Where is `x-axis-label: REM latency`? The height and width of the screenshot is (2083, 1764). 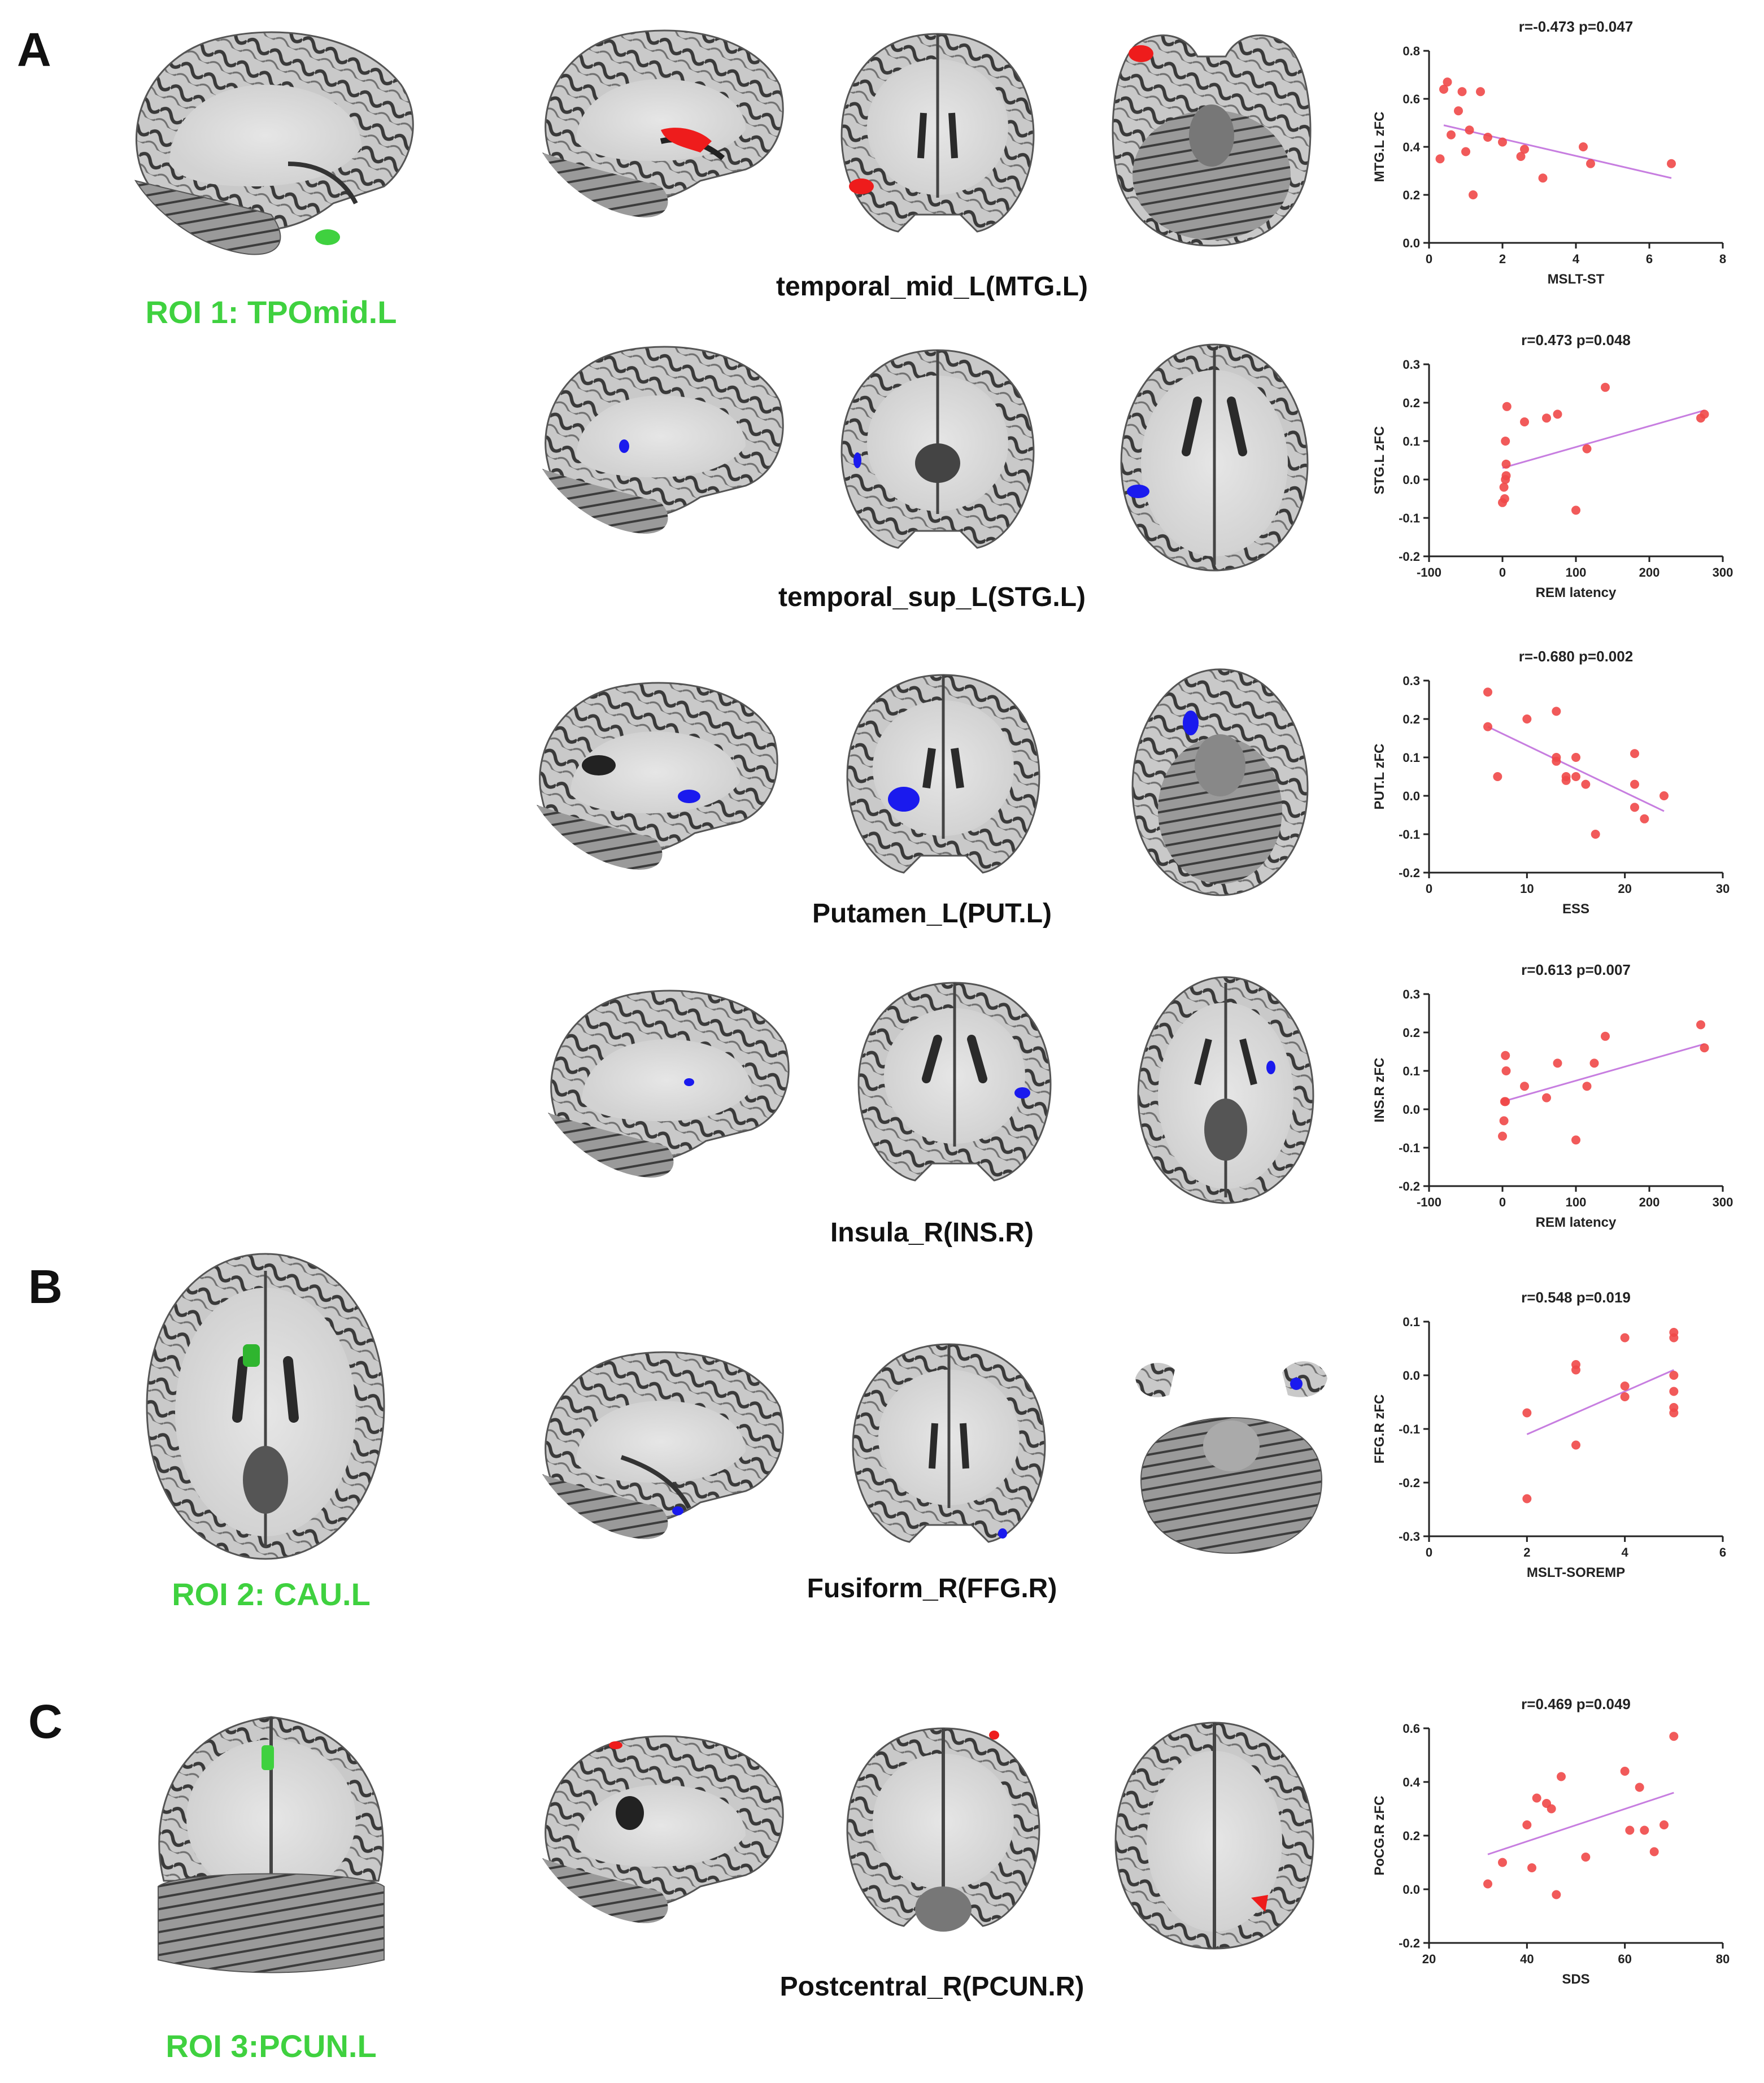 x-axis-label: REM latency is located at coordinates (1577, 1222).